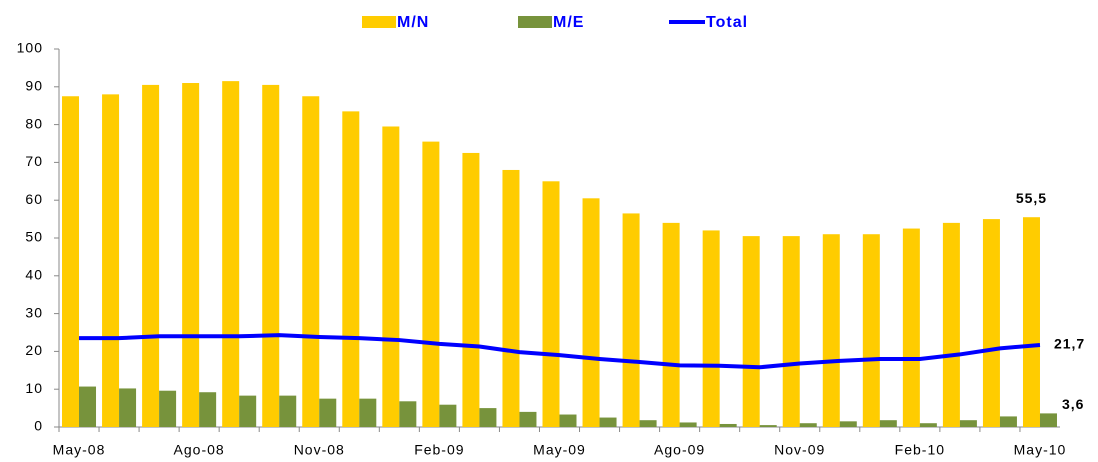  What do you see at coordinates (34, 161) in the screenshot?
I see `y-tick-label: 70` at bounding box center [34, 161].